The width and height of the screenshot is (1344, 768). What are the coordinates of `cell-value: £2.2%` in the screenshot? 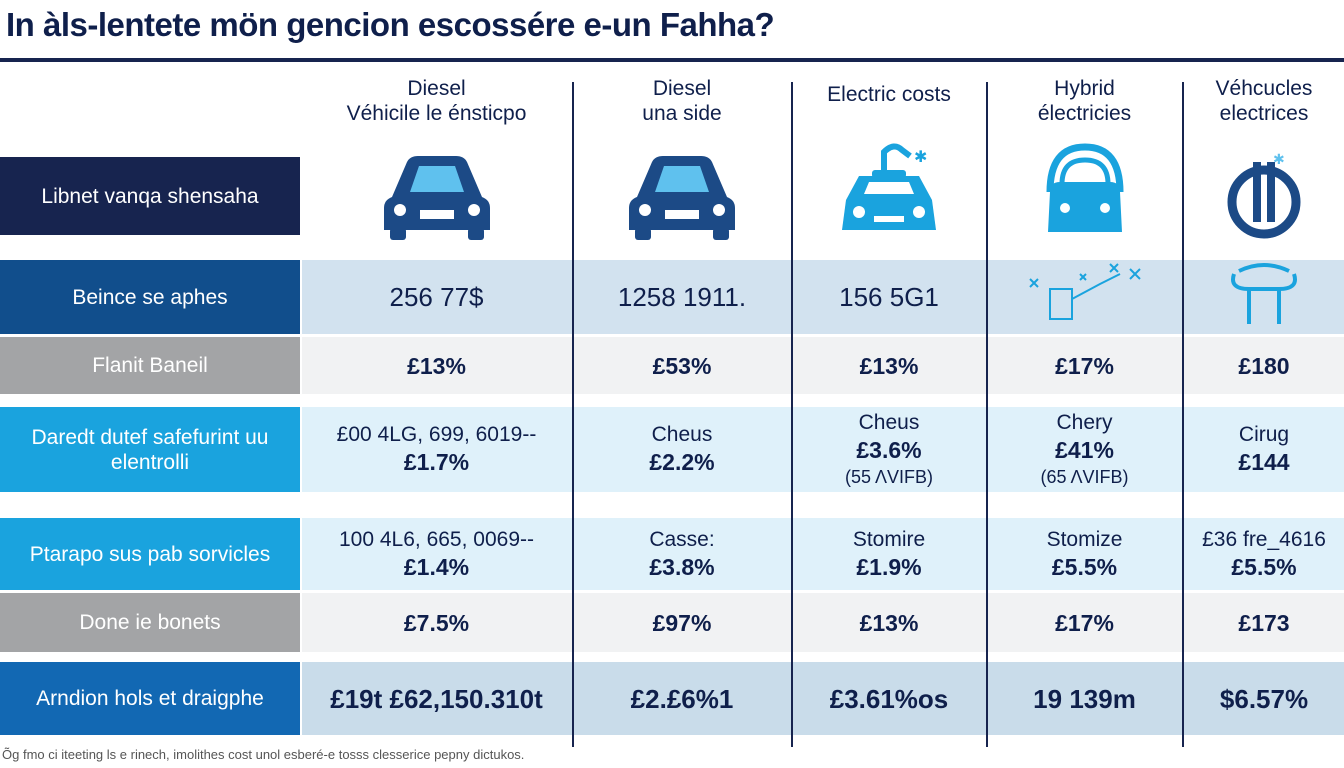 It's located at (682, 462).